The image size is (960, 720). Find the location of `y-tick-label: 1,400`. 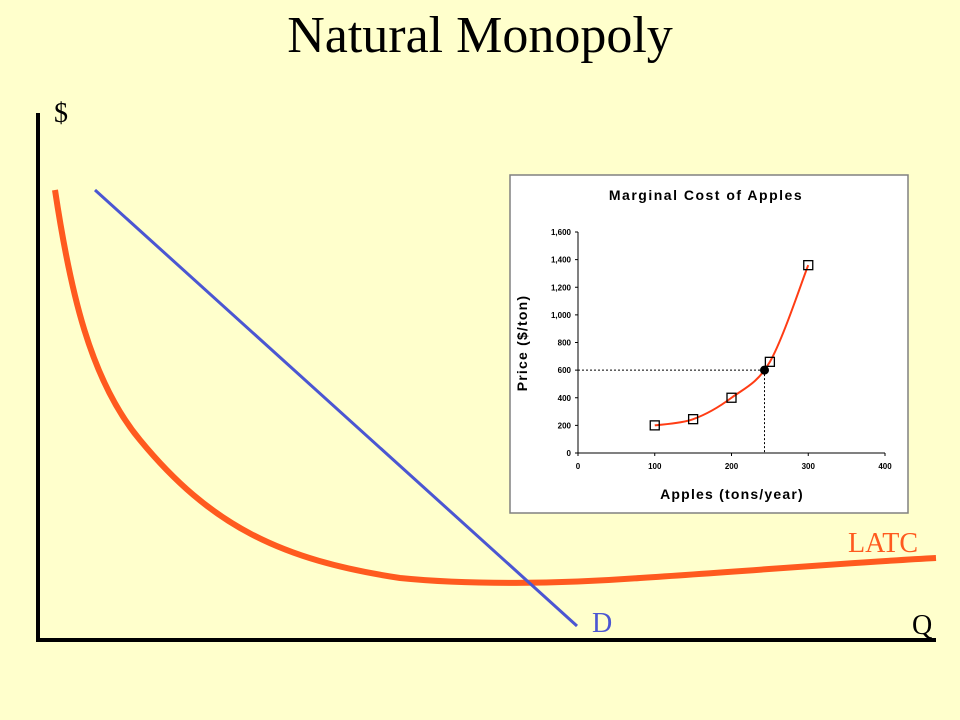

y-tick-label: 1,400 is located at coordinates (561, 260).